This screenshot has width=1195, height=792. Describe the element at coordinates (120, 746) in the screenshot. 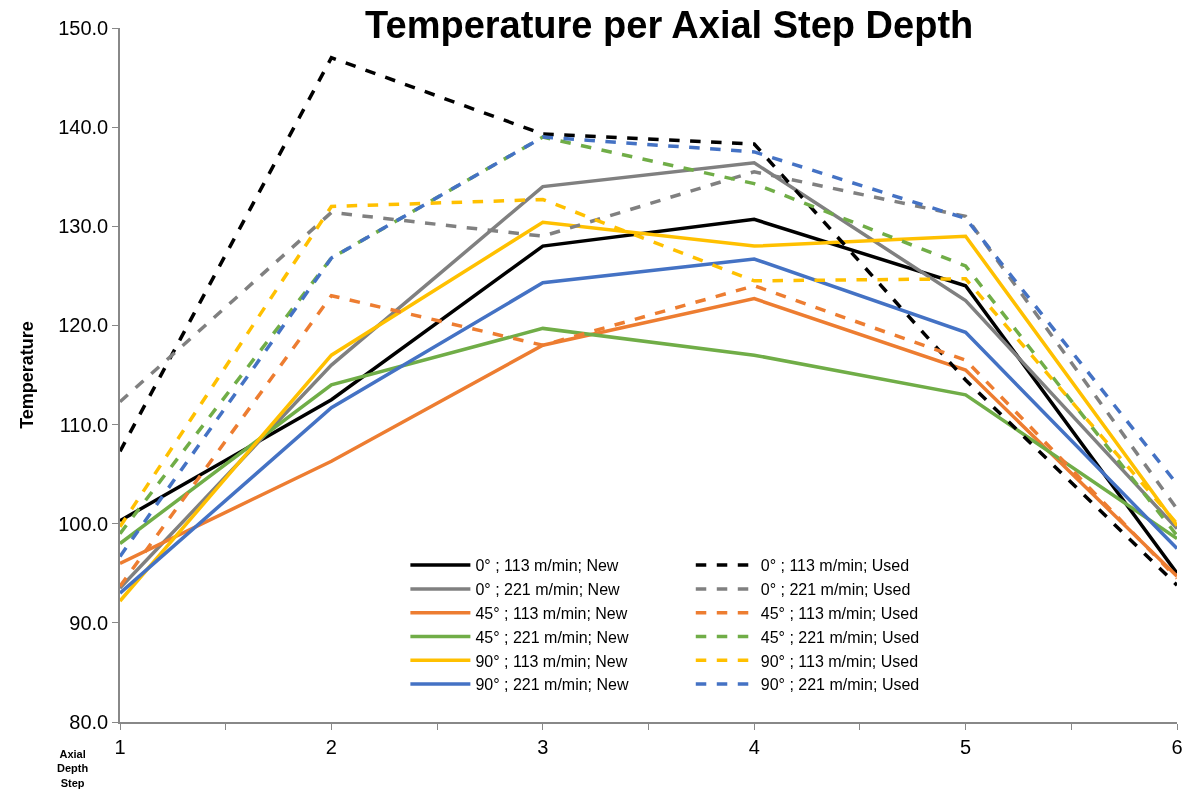

I see `x-tick-label: 1` at that location.